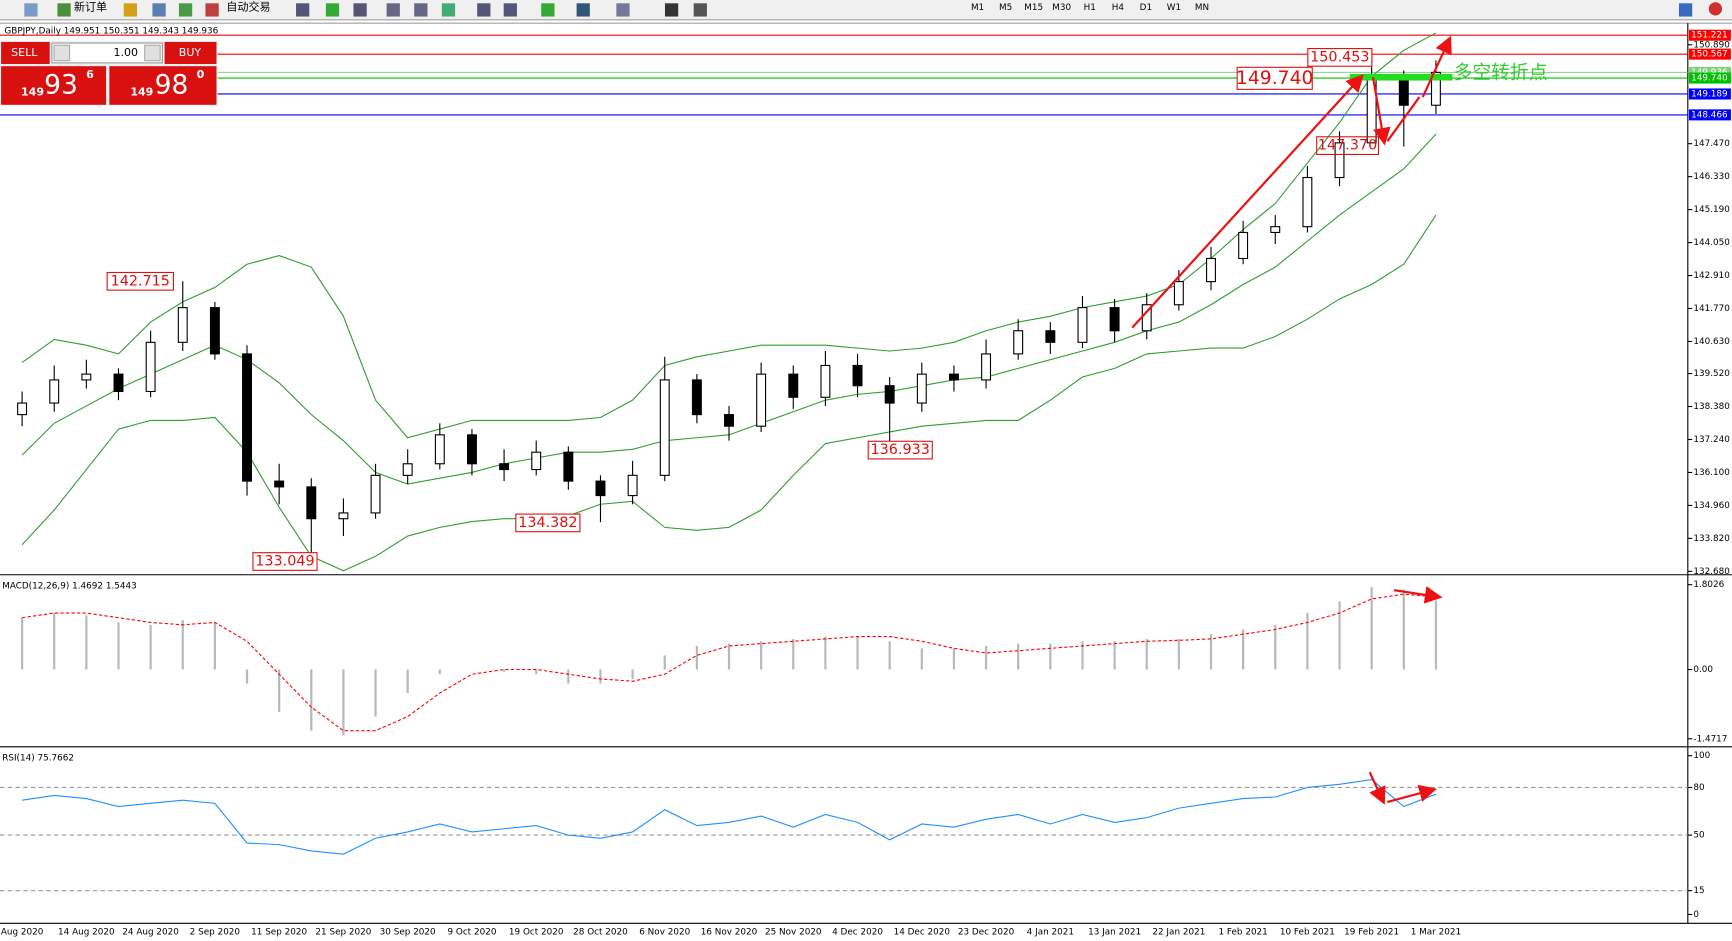 The height and width of the screenshot is (941, 1732). Describe the element at coordinates (1711, 45) in the screenshot. I see `y-tick-label: 150.890` at that location.